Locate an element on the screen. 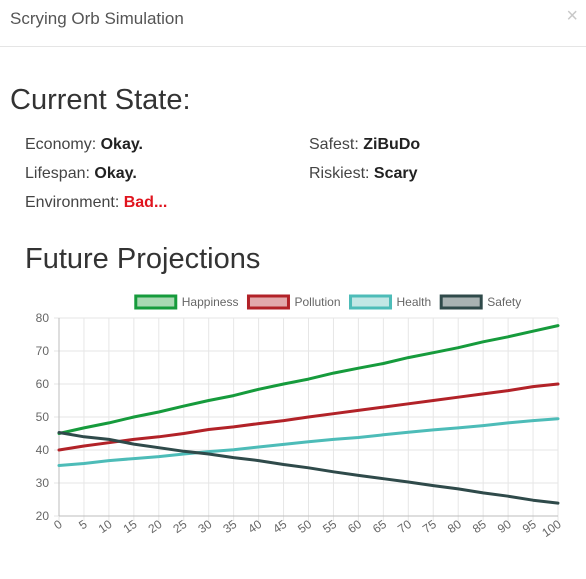 Image resolution: width=586 pixels, height=579 pixels. x-tick-label: 95 is located at coordinates (529, 526).